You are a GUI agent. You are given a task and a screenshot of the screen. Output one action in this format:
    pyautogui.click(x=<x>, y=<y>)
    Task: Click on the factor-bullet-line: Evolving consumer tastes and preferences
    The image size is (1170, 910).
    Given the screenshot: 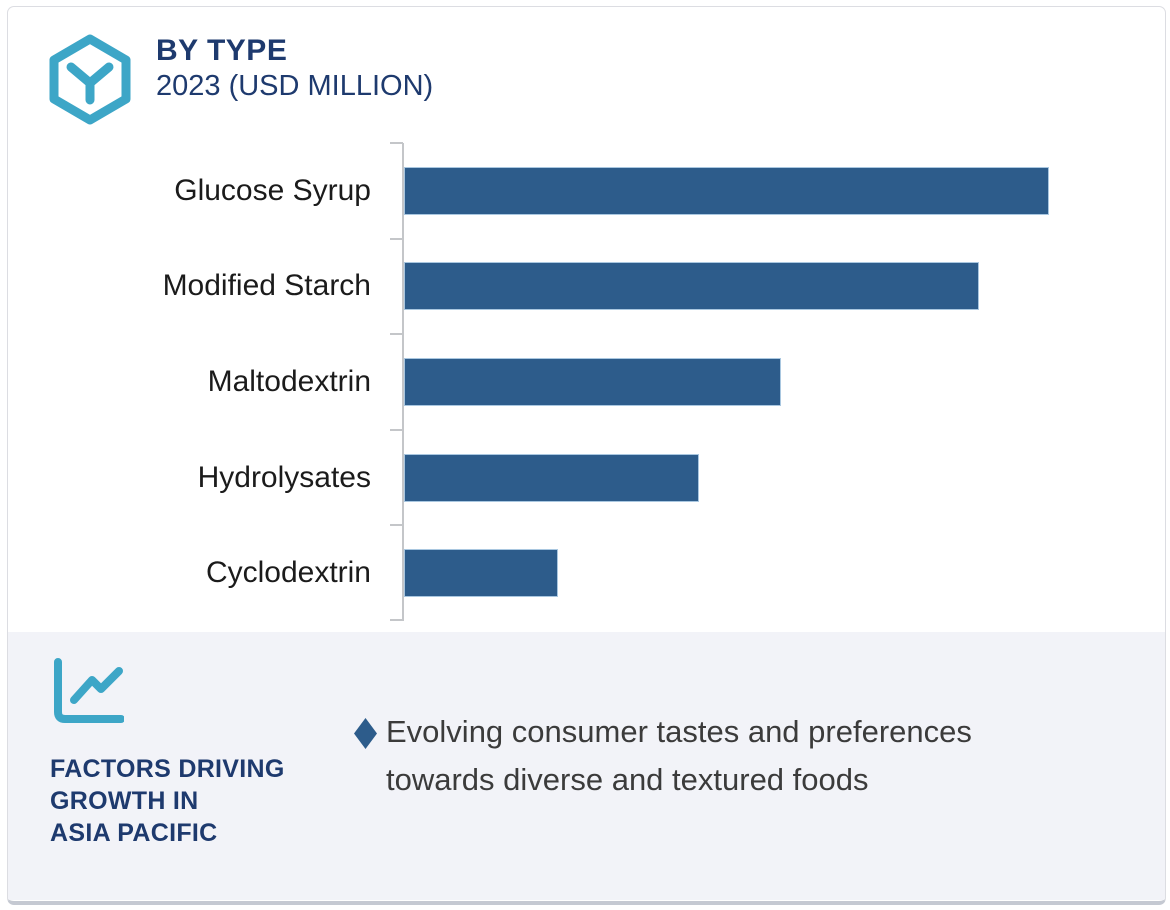 What is the action you would take?
    pyautogui.click(x=679, y=731)
    